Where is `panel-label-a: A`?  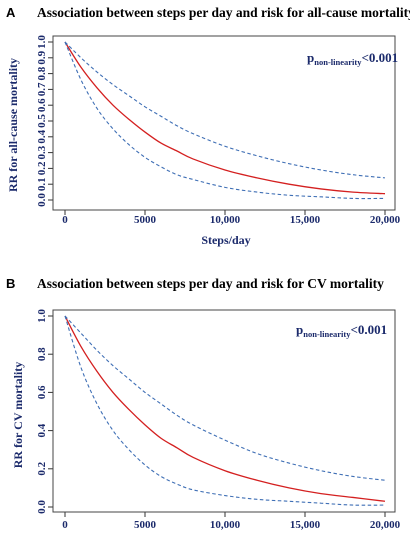 panel-label-a: A is located at coordinates (11, 12).